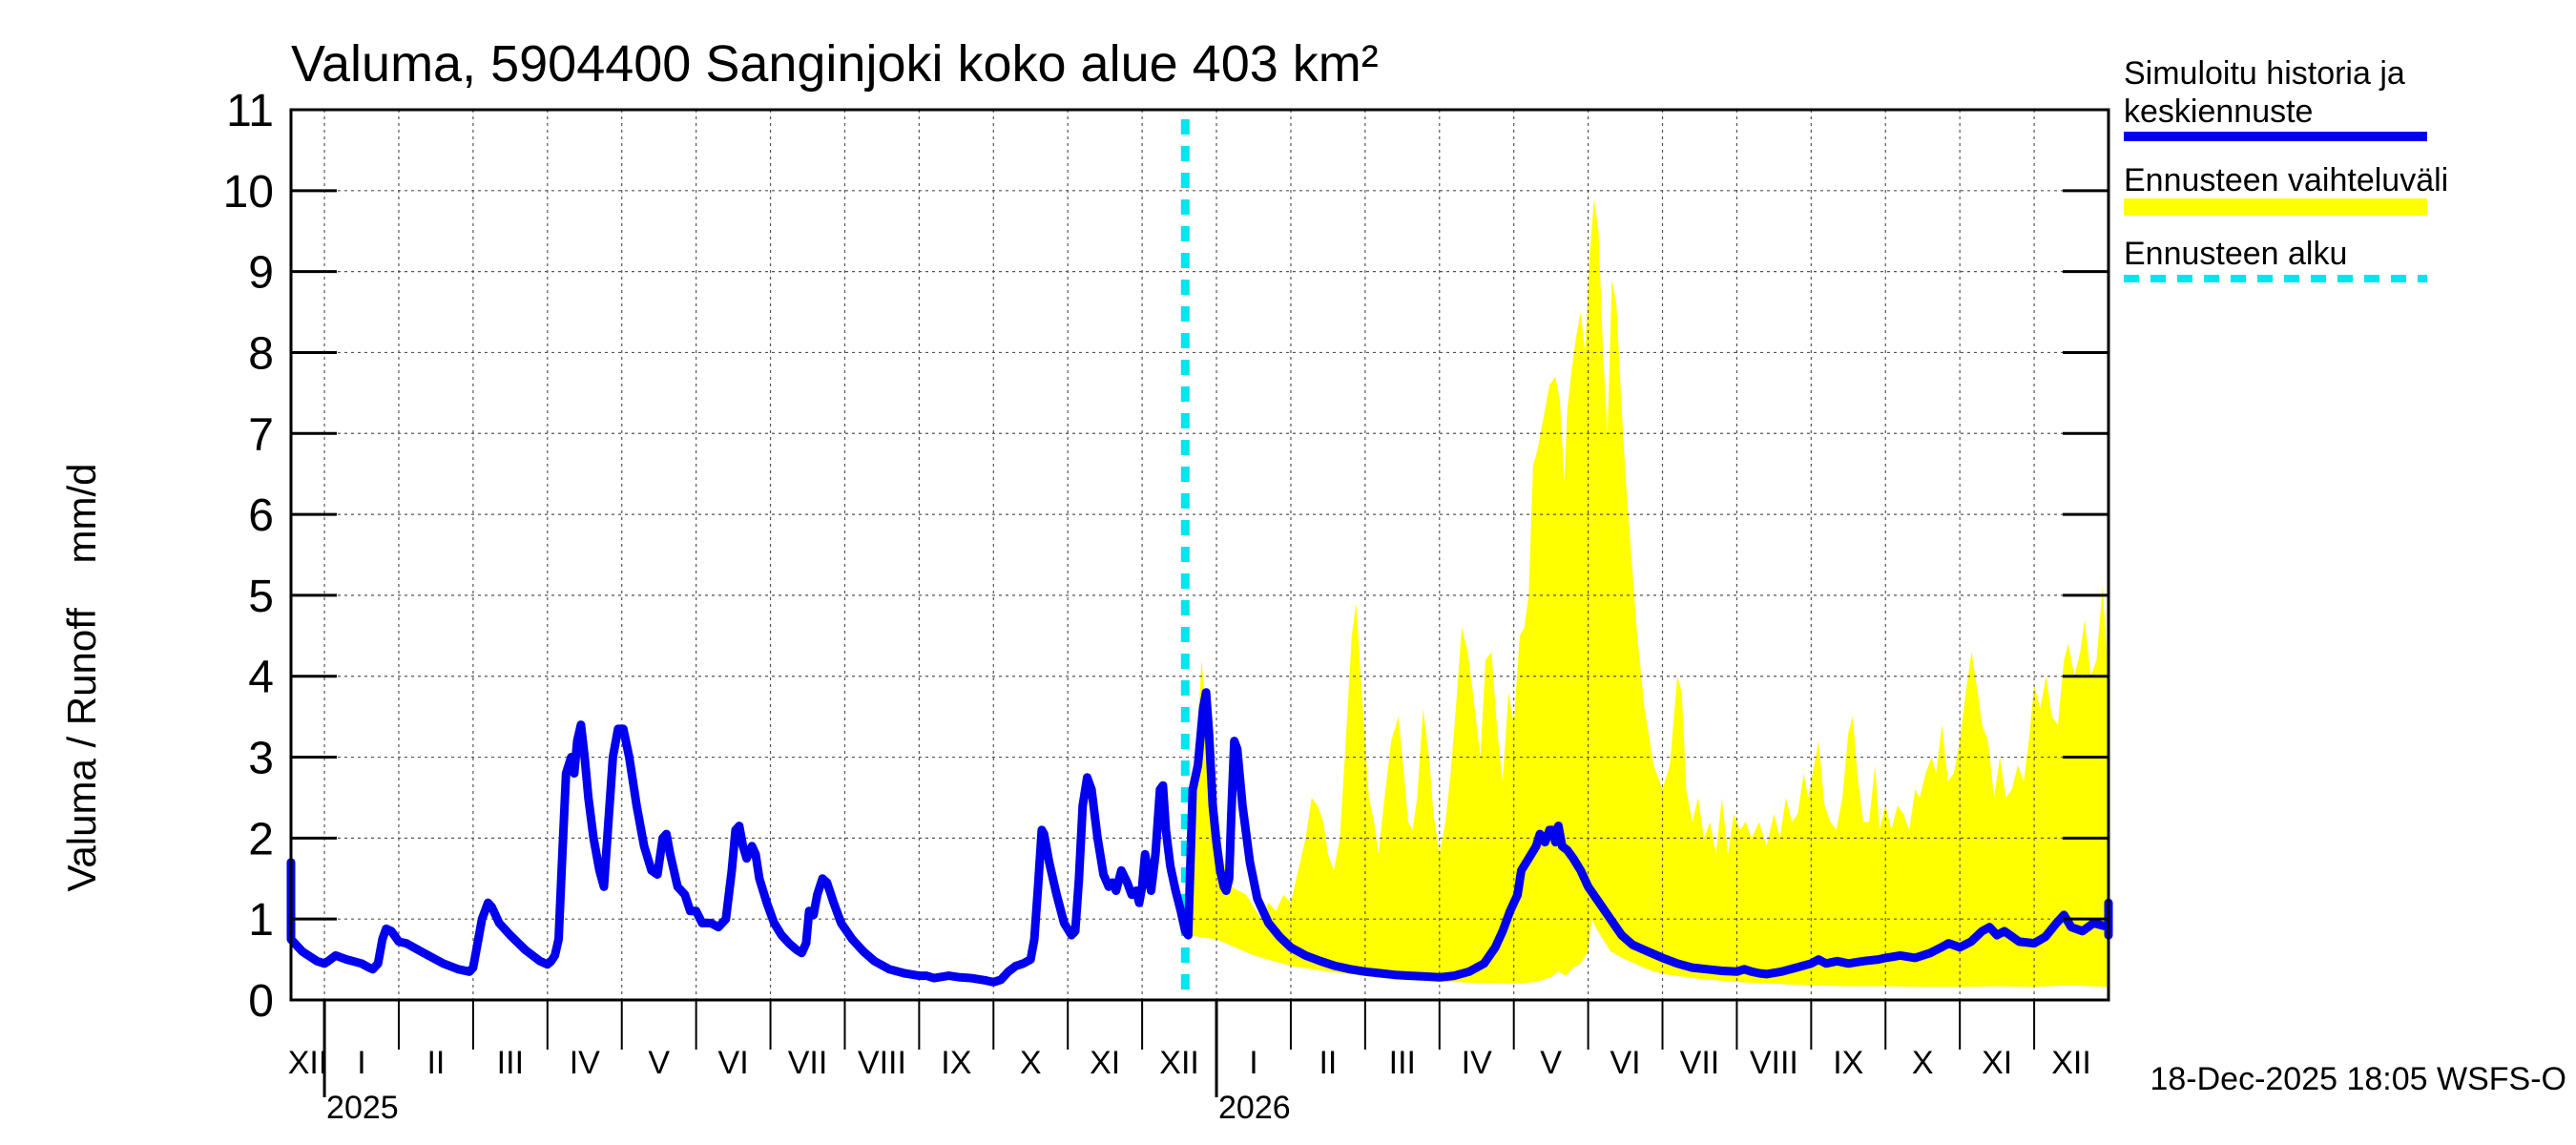 This screenshot has width=2576, height=1145. I want to click on legend-label-forecast-start: Ennusteen alku, so click(2235, 254).